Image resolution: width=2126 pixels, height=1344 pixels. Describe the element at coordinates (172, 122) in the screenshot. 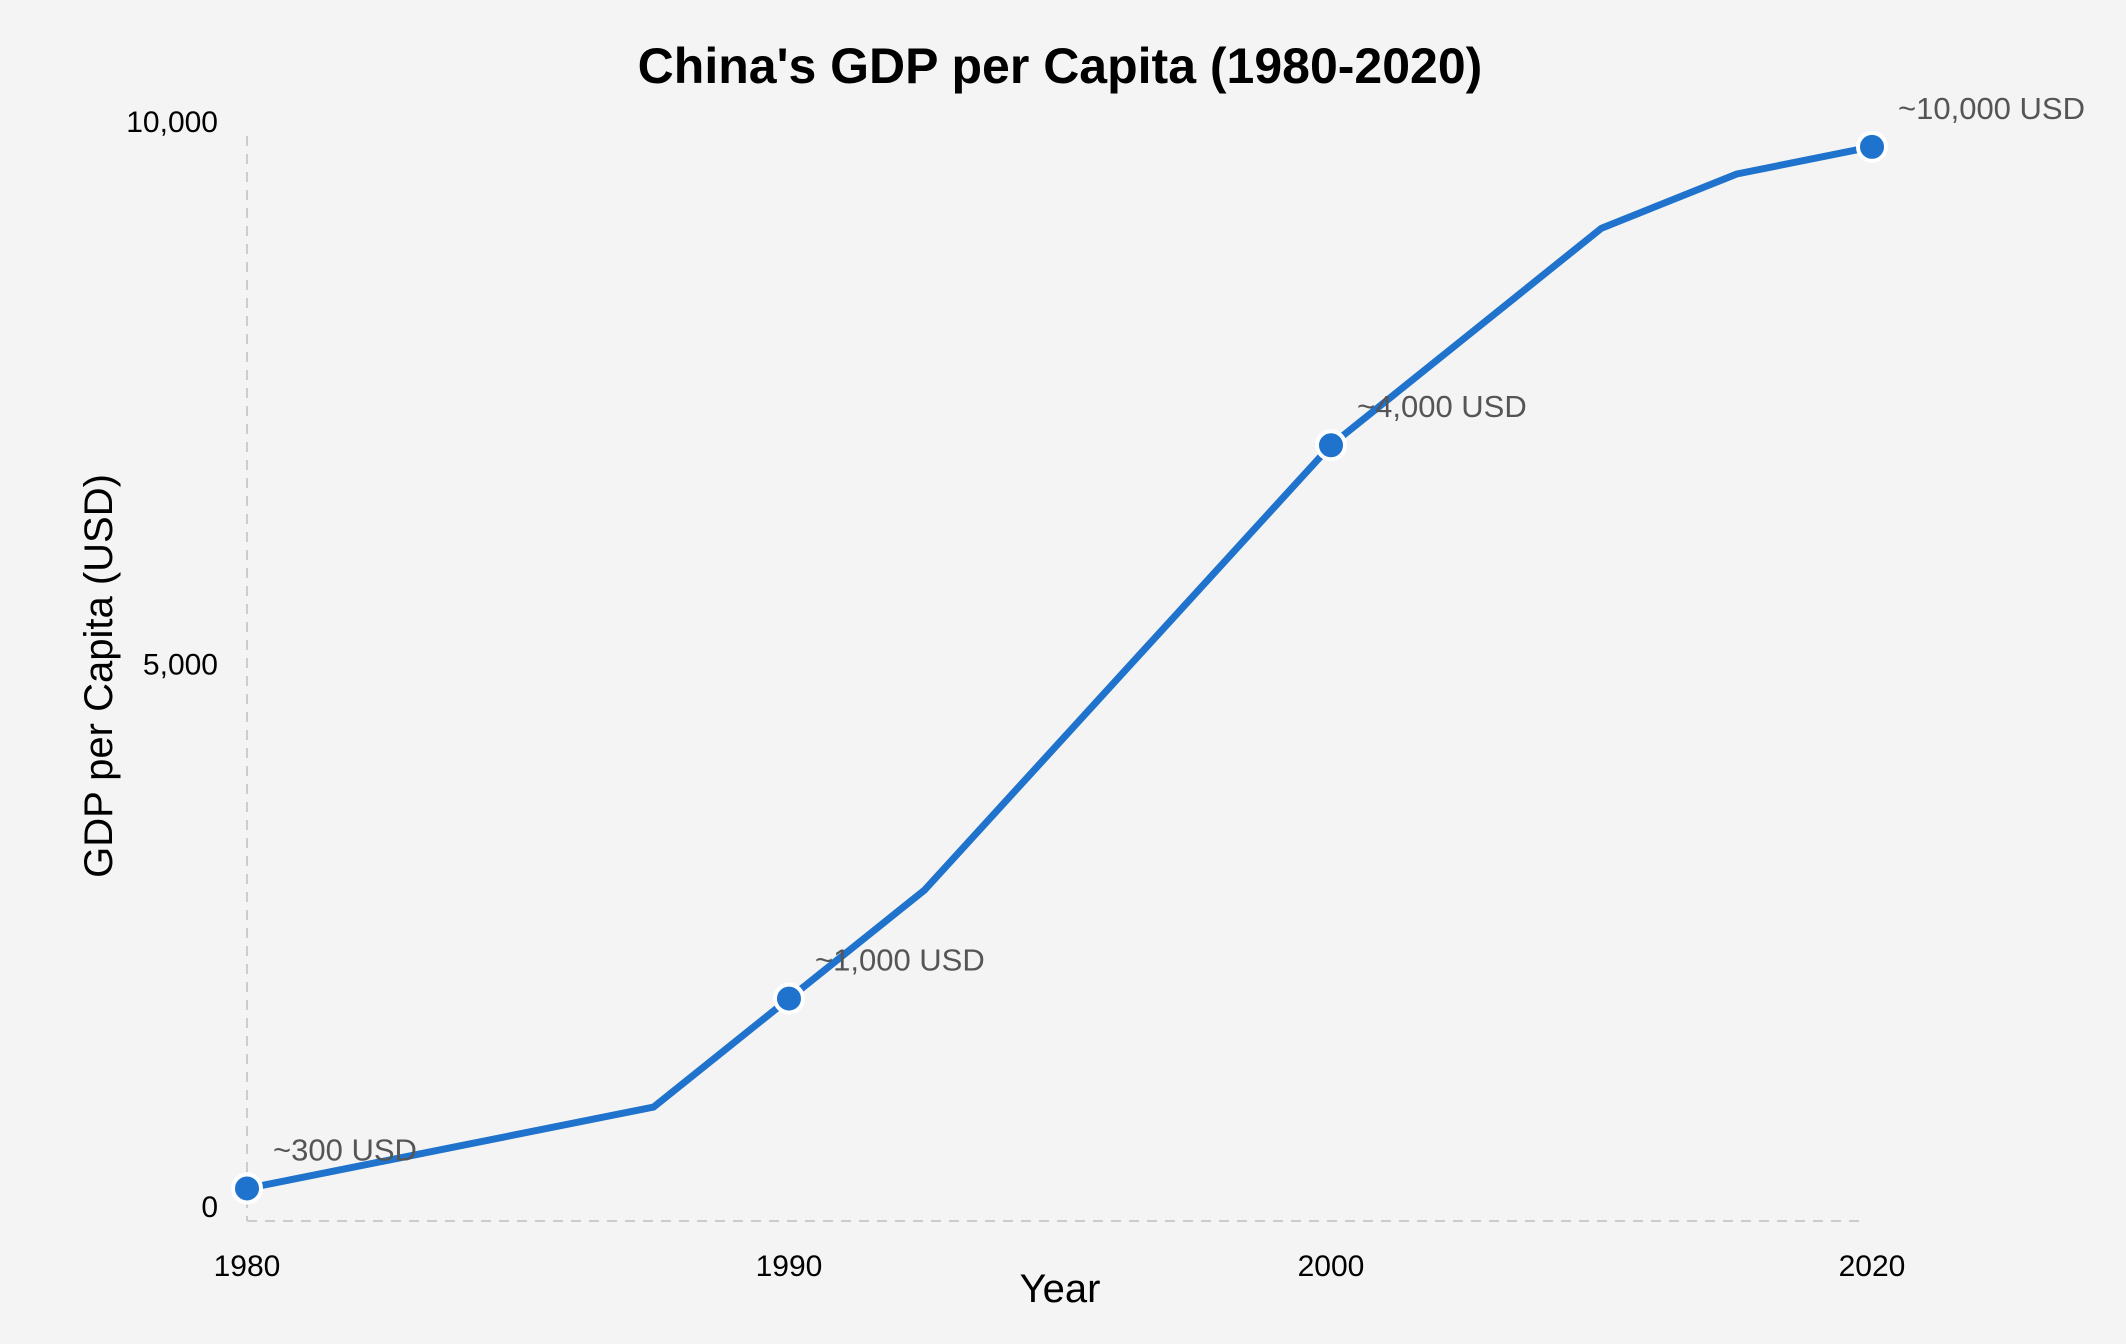

I see `y-tick-label: 10,000` at that location.